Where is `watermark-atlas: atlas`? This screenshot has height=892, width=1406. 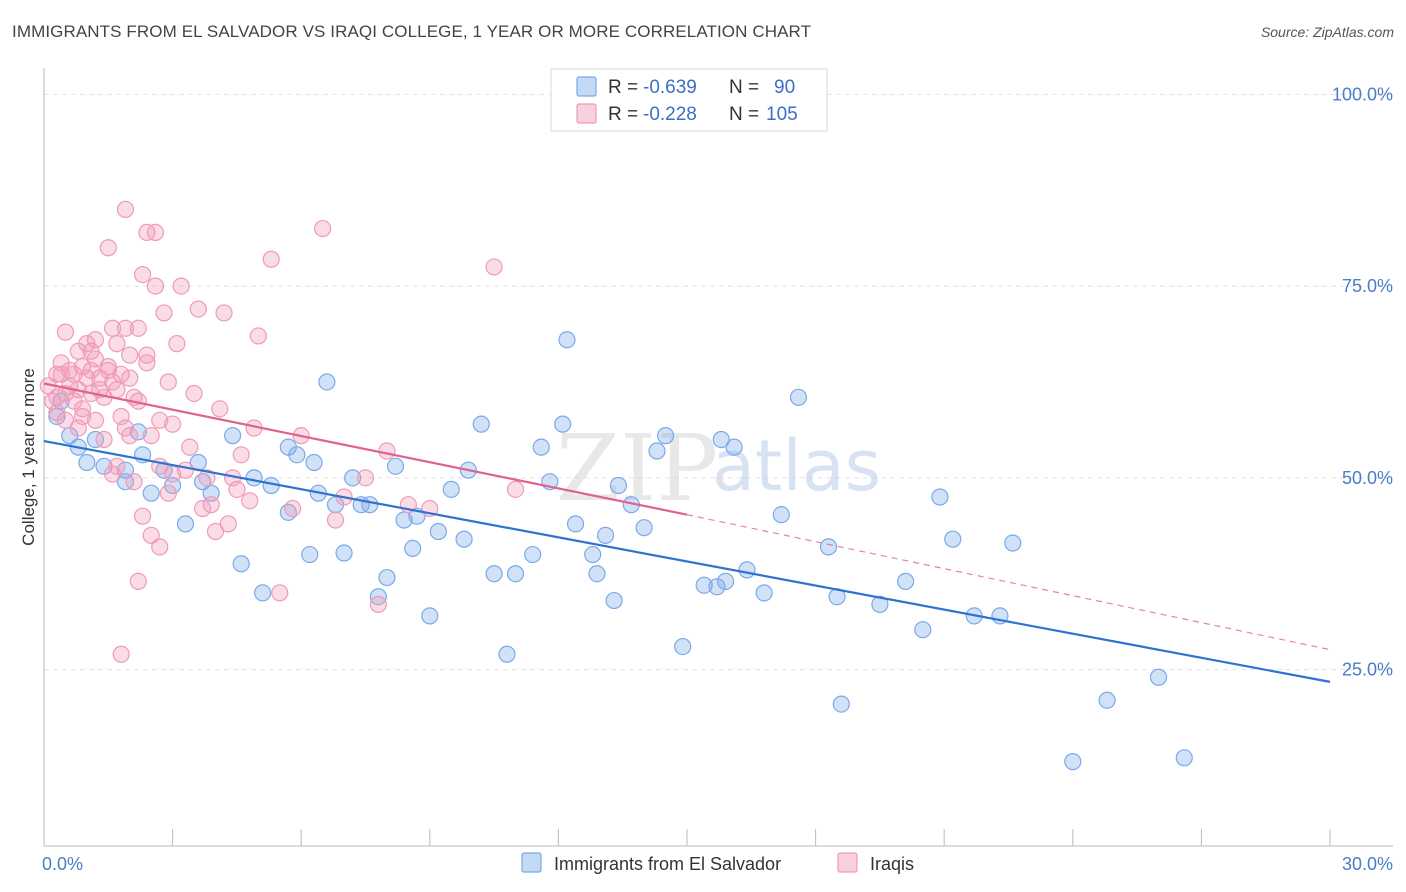 watermark-atlas: atlas is located at coordinates (796, 466).